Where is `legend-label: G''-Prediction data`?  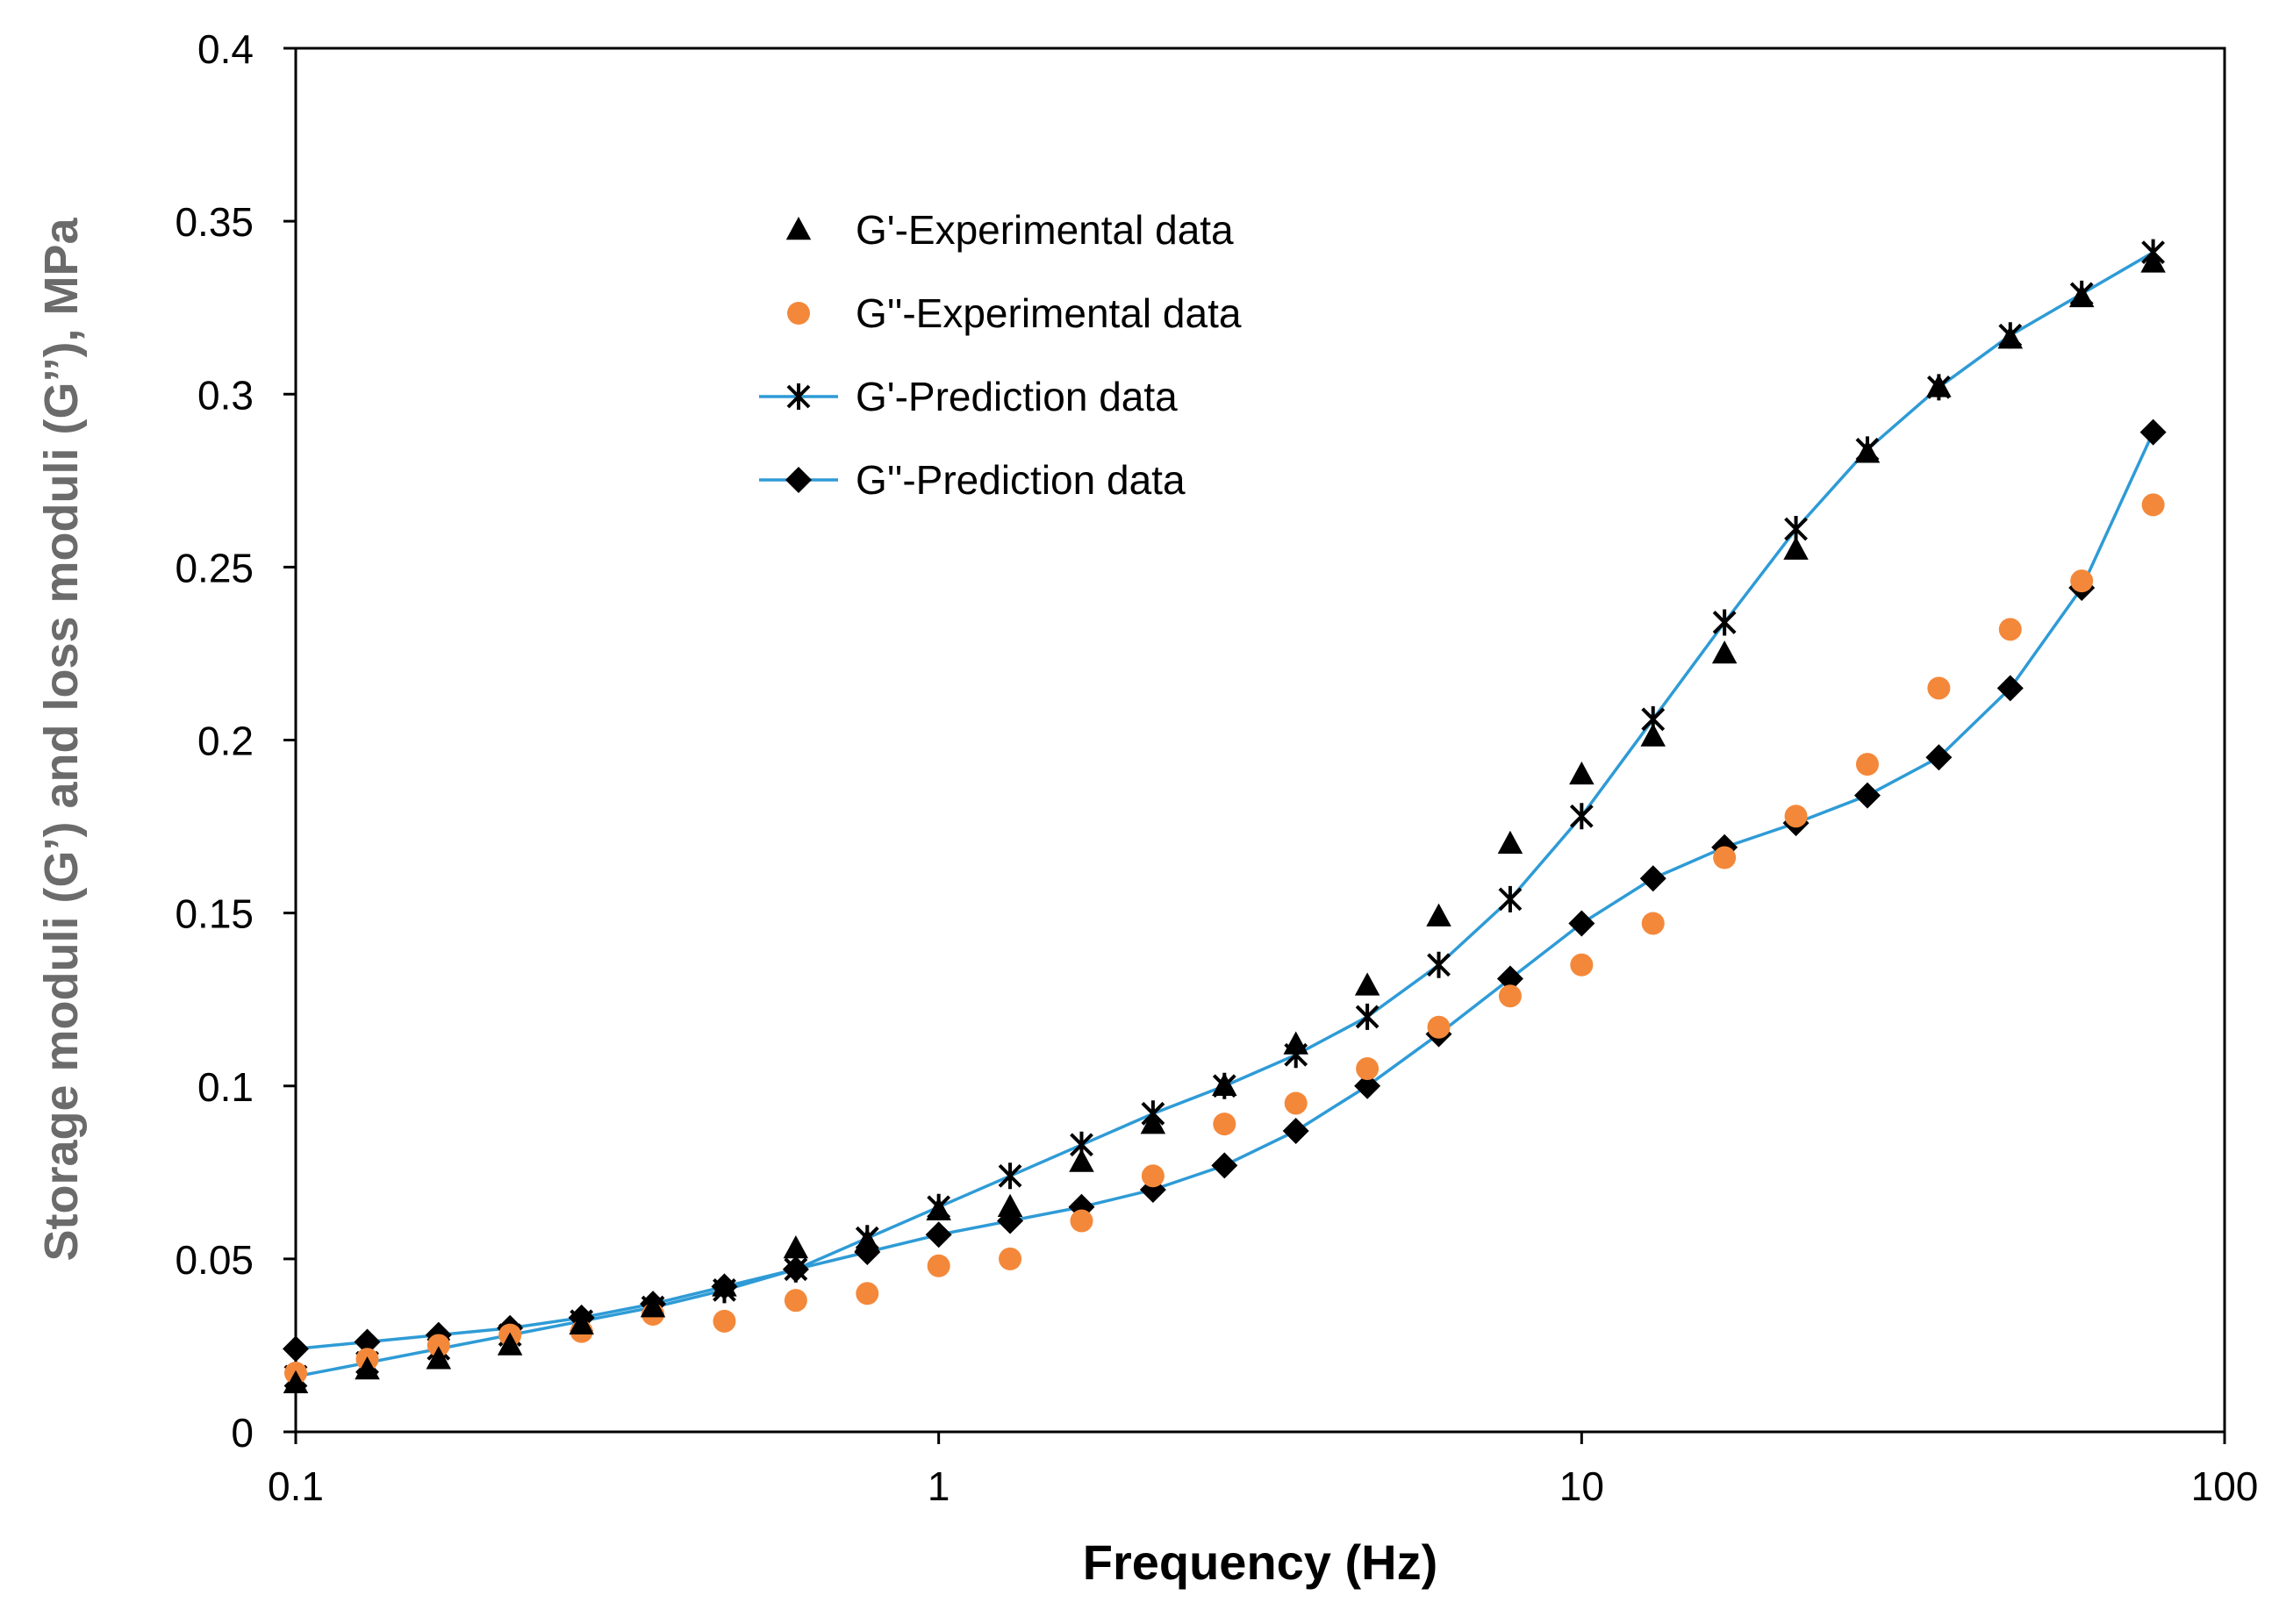
legend-label: G''-Prediction data is located at coordinates (1021, 480).